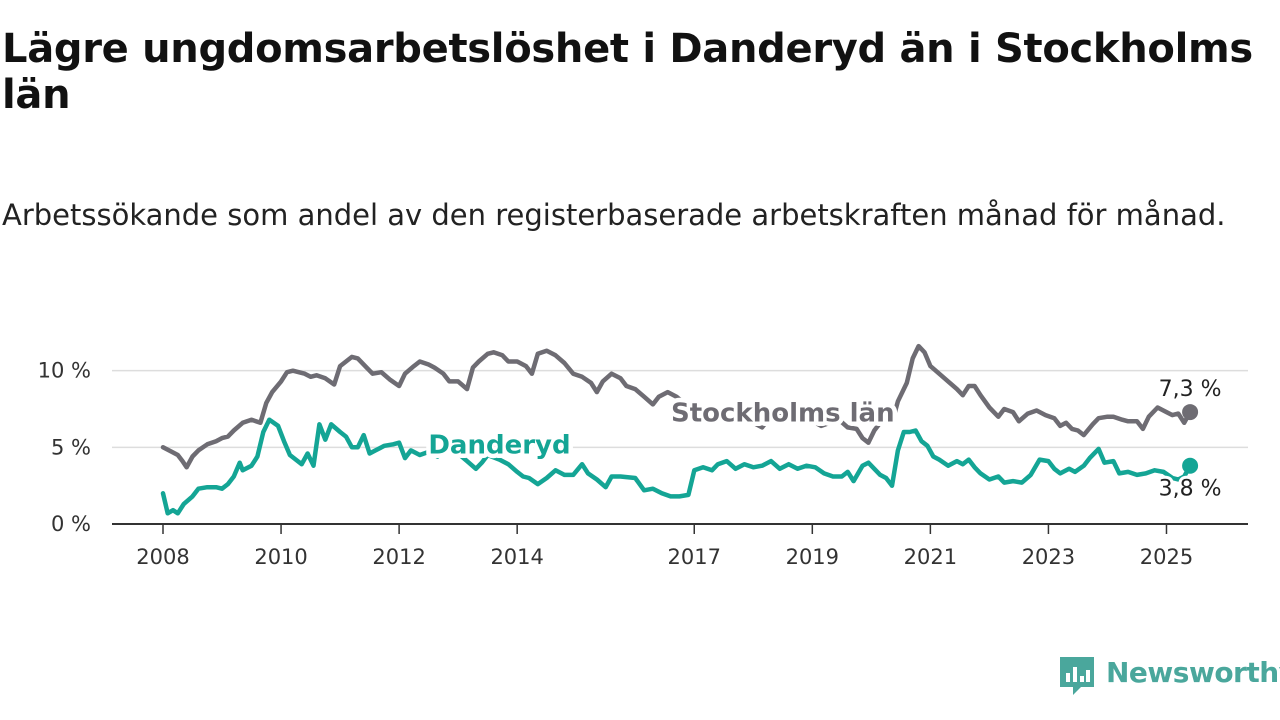 This screenshot has height=720, width=1280. Describe the element at coordinates (694, 557) in the screenshot. I see `x-tick-label: 2017` at that location.